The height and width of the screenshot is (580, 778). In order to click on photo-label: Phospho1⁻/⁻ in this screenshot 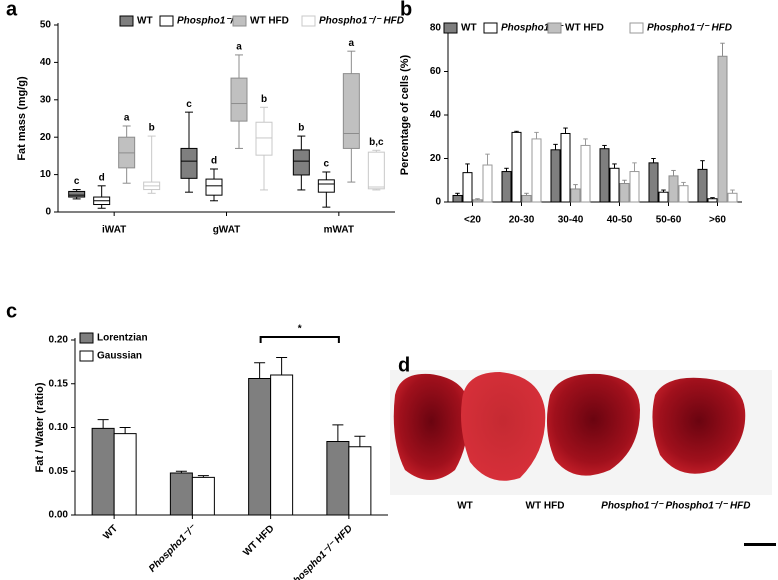, I will do `click(632, 506)`.